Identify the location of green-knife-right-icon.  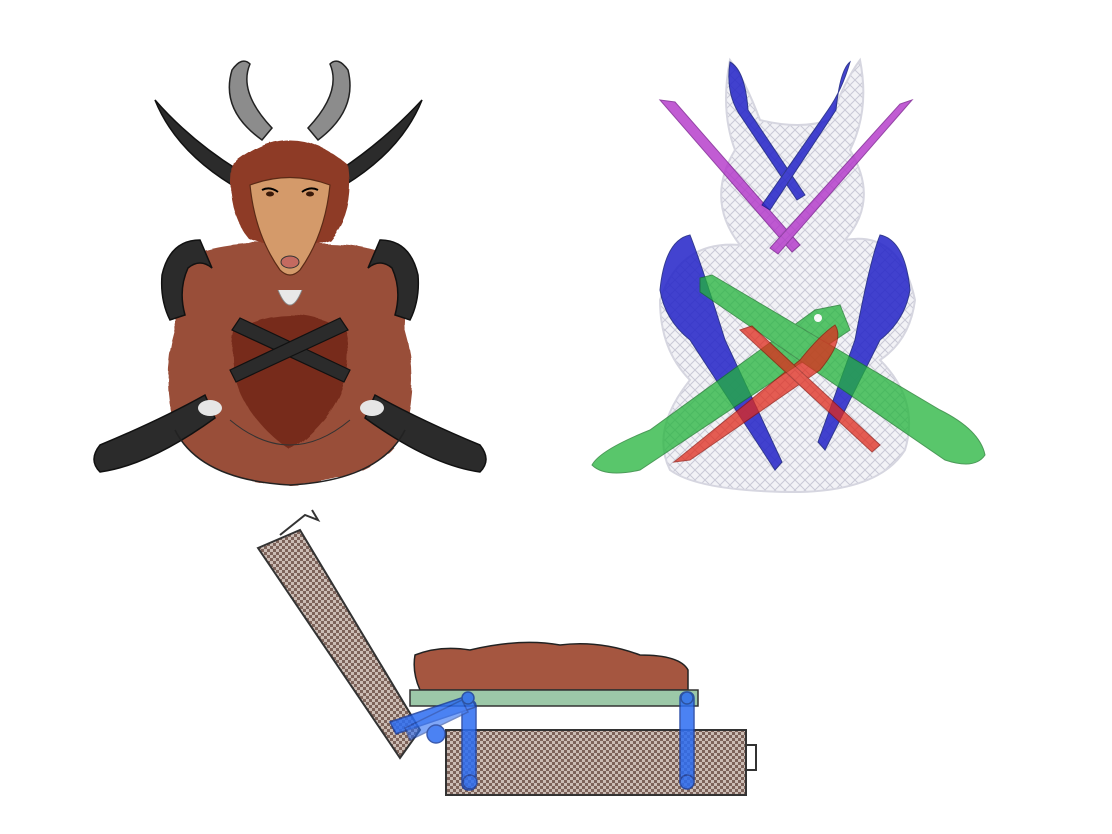
(842, 369).